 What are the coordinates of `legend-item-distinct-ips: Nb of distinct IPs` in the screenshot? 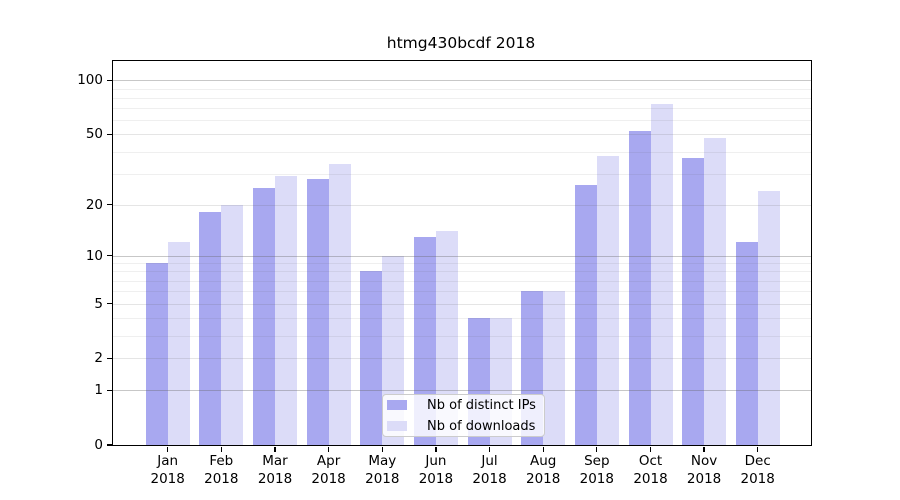 It's located at (465, 405).